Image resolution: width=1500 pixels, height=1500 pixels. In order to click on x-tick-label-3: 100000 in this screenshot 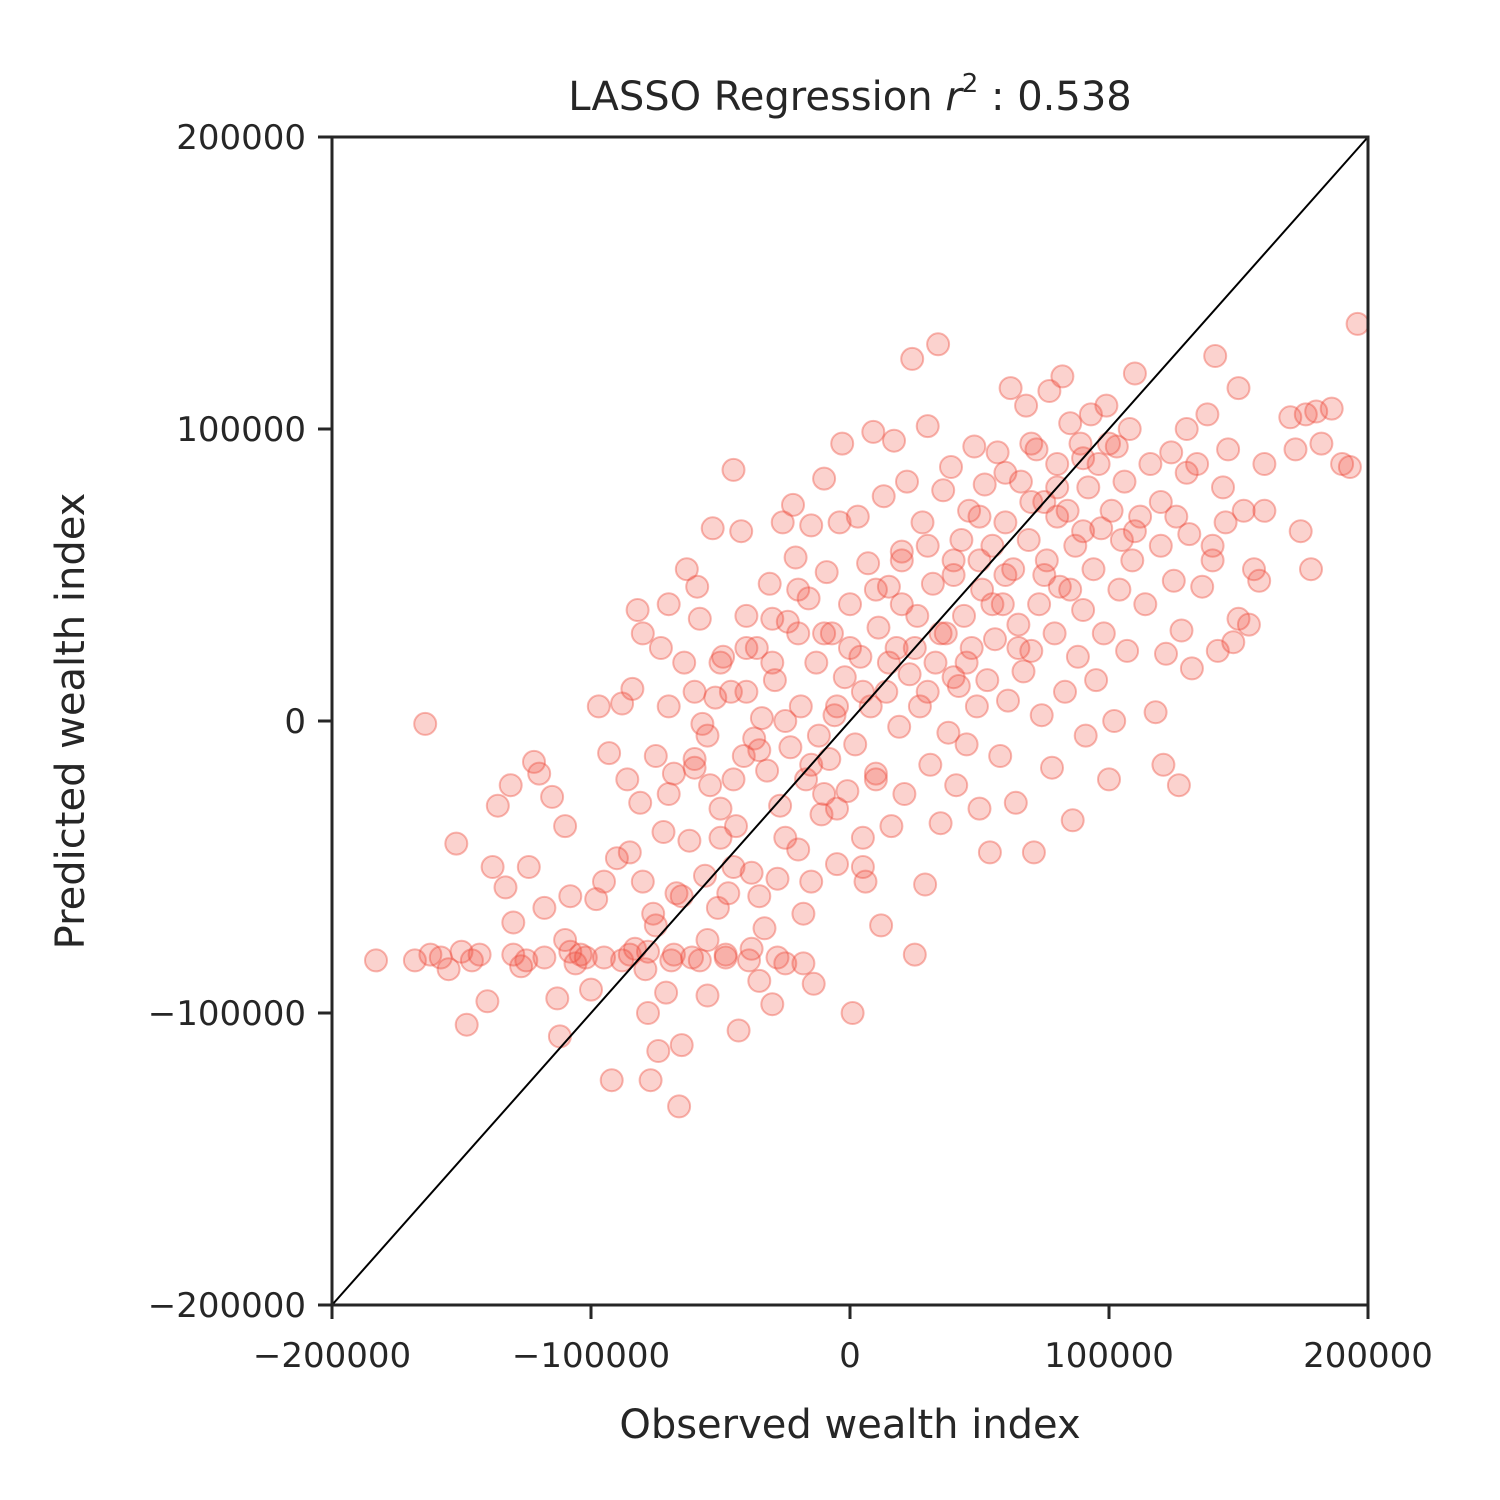, I will do `click(1109, 1356)`.